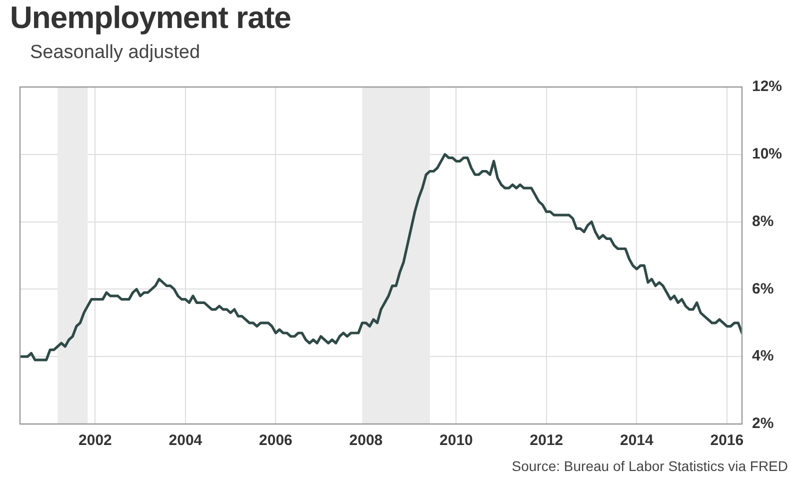  I want to click on x-tick-label: 2004, so click(185, 441).